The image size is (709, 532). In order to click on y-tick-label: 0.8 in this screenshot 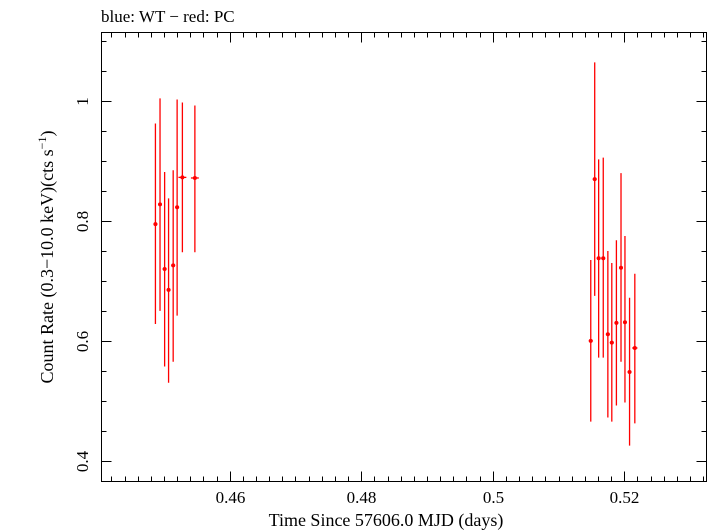, I will do `click(82, 221)`.